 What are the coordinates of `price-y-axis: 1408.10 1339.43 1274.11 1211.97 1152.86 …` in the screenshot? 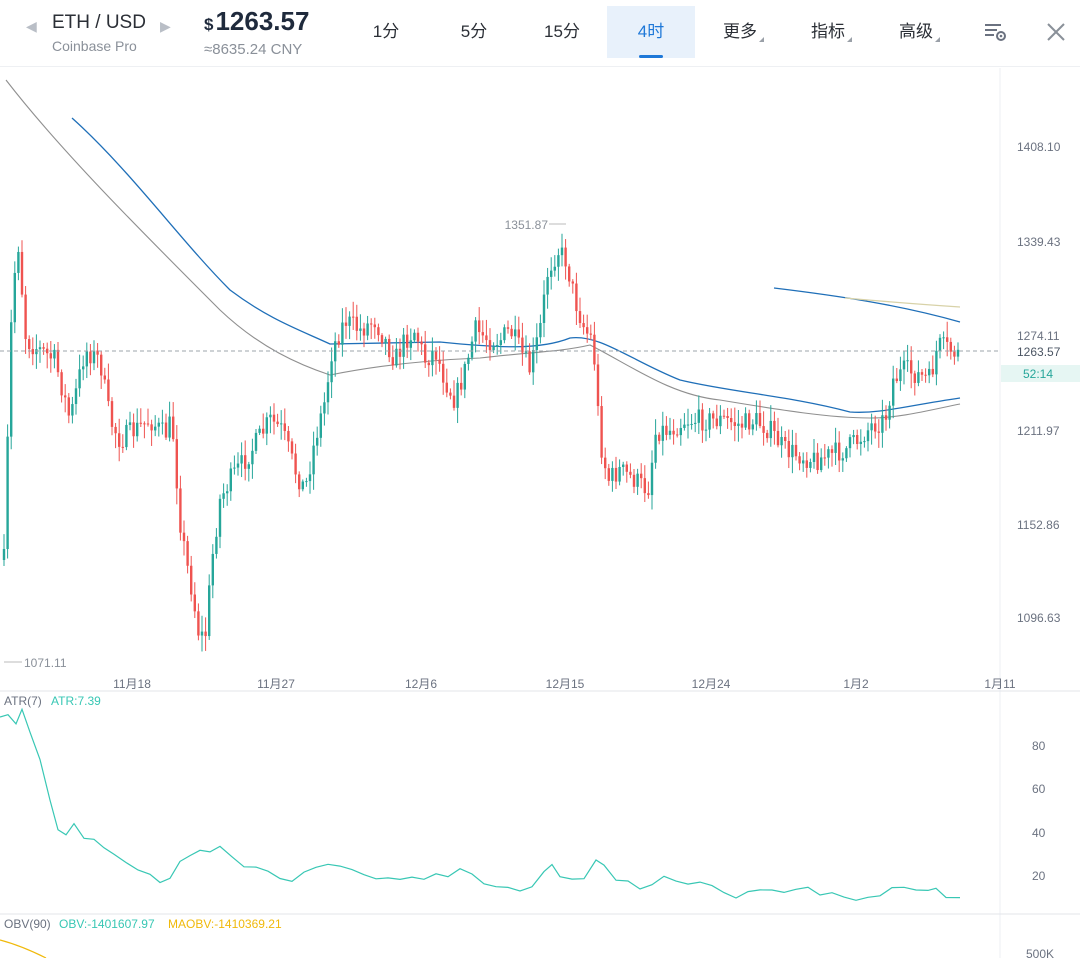 It's located at (1039, 382).